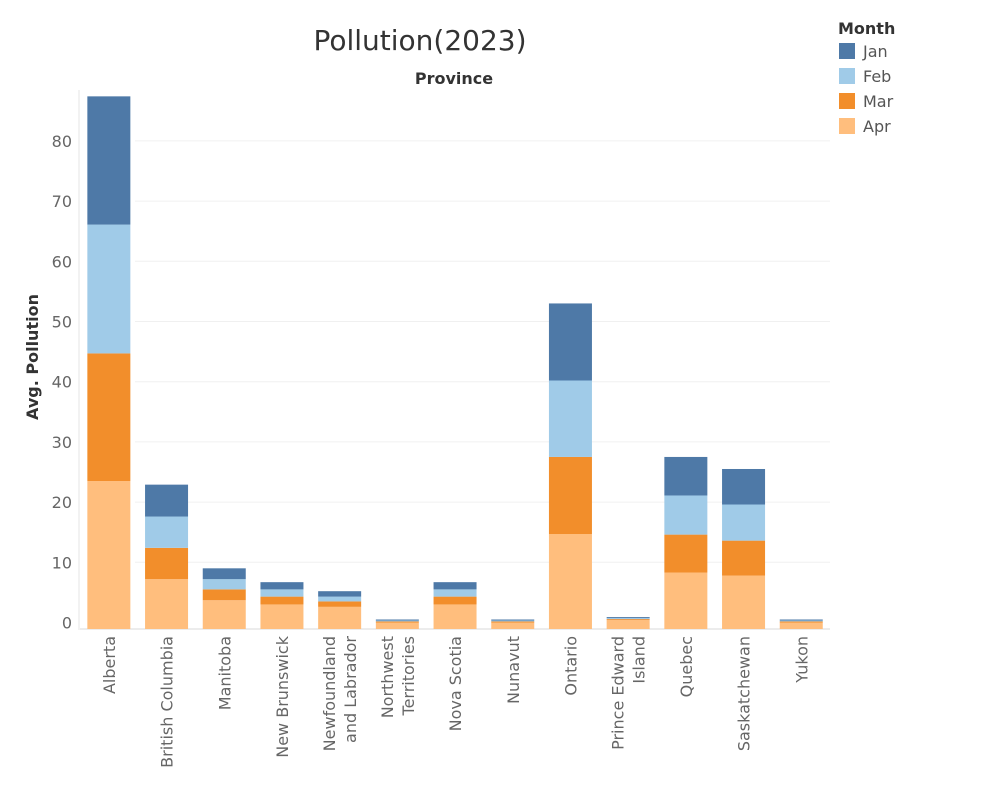 This screenshot has width=1000, height=800. I want to click on x-tick-label: Island, so click(639, 660).